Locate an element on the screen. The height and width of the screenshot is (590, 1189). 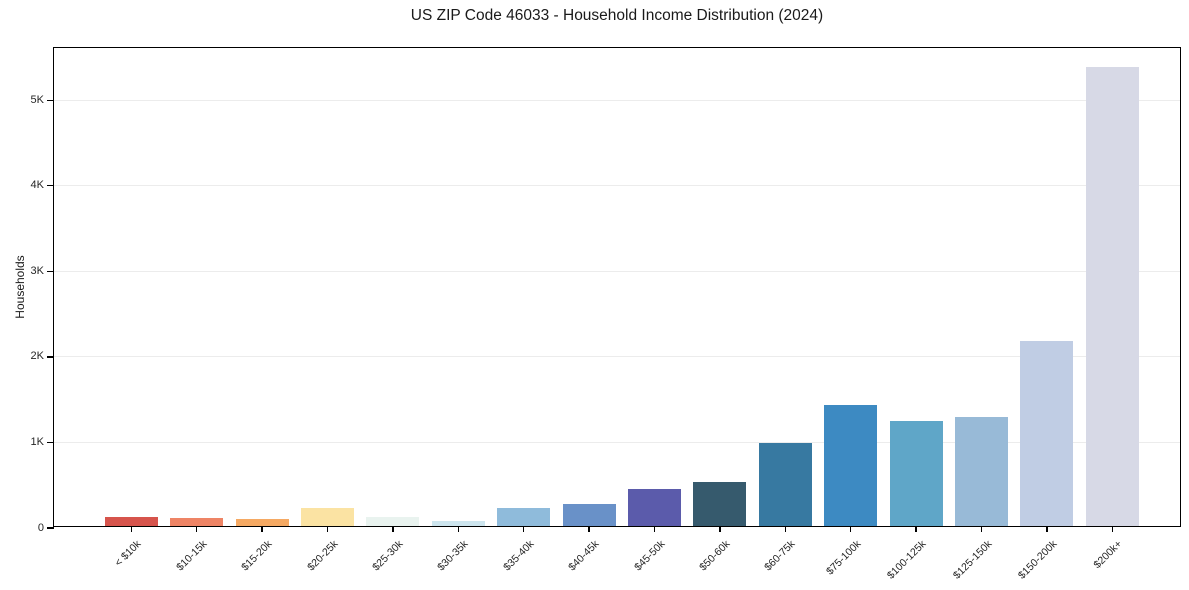
x-tick-label: $125-150k is located at coordinates (972, 560).